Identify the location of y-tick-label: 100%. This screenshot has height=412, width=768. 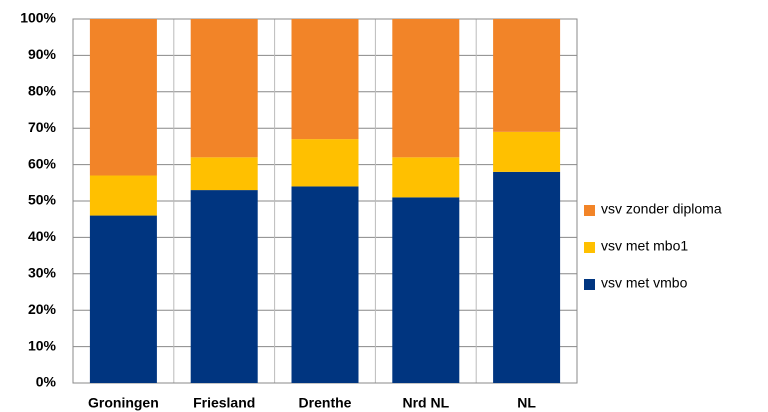
(38, 18).